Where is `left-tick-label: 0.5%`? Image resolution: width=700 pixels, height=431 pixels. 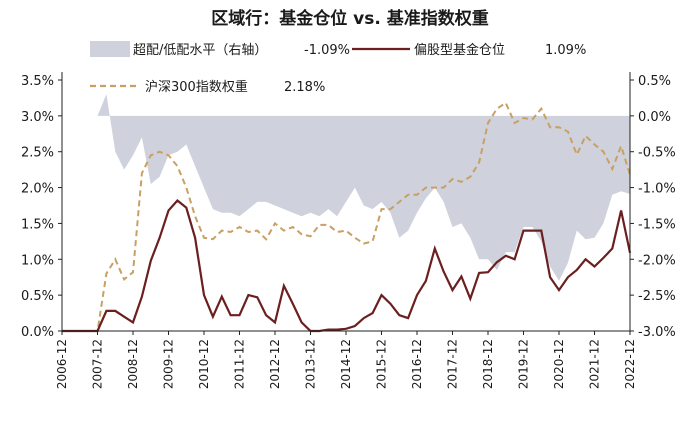
left-tick-label: 0.5% is located at coordinates (37, 296).